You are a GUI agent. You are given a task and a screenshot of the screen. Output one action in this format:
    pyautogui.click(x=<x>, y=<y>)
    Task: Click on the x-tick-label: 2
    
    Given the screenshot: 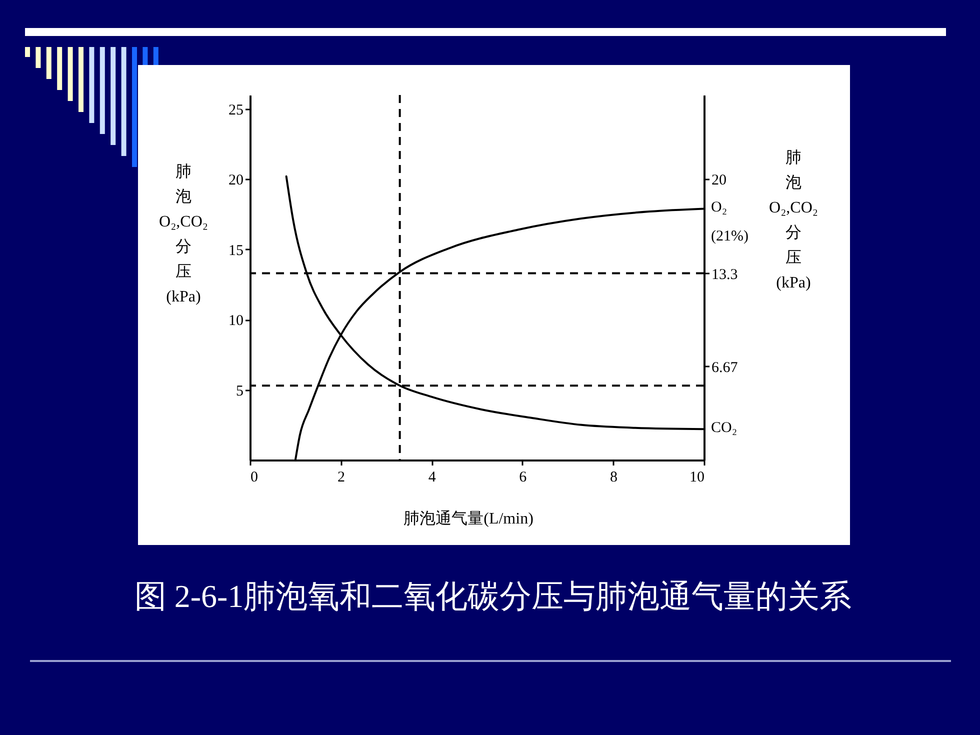 What is the action you would take?
    pyautogui.click(x=342, y=478)
    